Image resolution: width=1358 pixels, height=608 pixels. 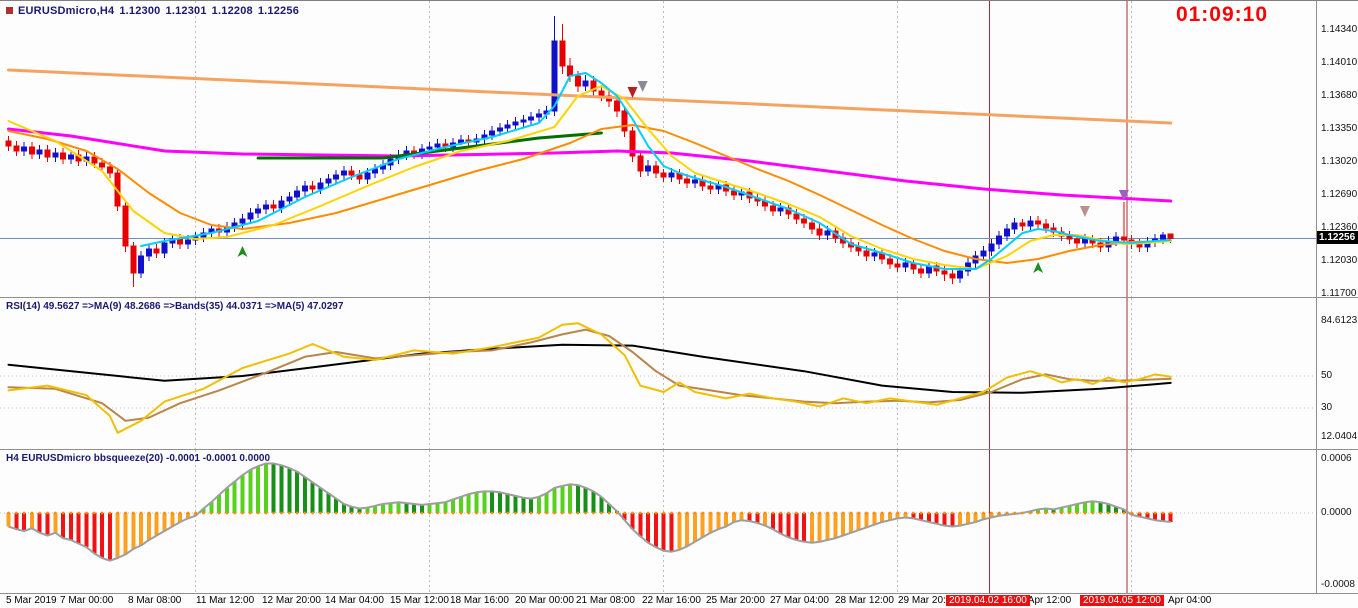 What do you see at coordinates (671, 600) in the screenshot?
I see `time-axis-label: 22 Mar 16:00` at bounding box center [671, 600].